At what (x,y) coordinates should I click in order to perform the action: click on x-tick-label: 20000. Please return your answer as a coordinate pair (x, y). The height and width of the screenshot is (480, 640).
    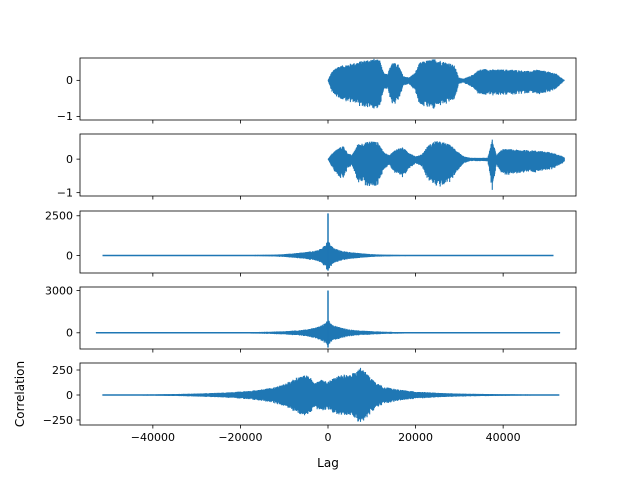
    Looking at the image, I should click on (415, 437).